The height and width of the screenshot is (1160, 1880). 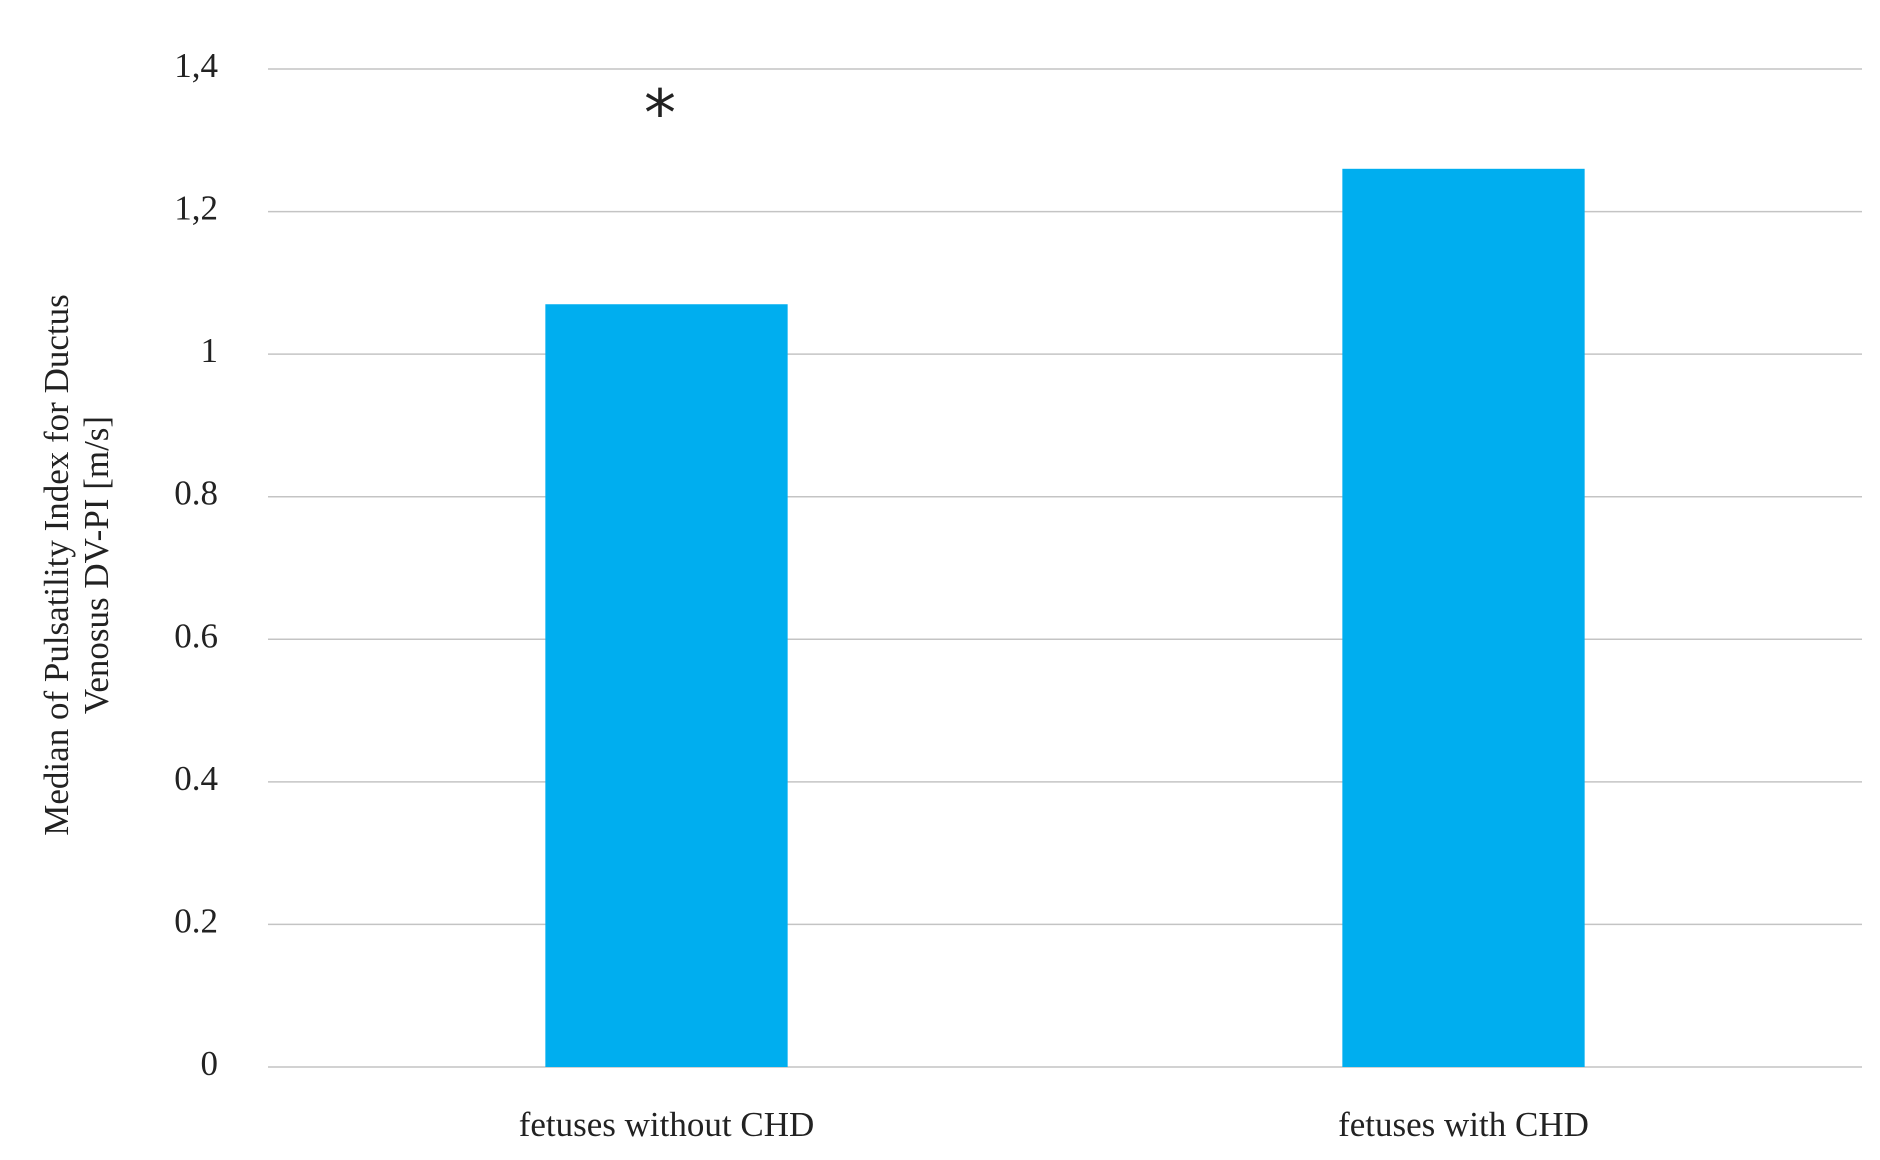 I want to click on significance-marker: *, so click(x=660, y=115).